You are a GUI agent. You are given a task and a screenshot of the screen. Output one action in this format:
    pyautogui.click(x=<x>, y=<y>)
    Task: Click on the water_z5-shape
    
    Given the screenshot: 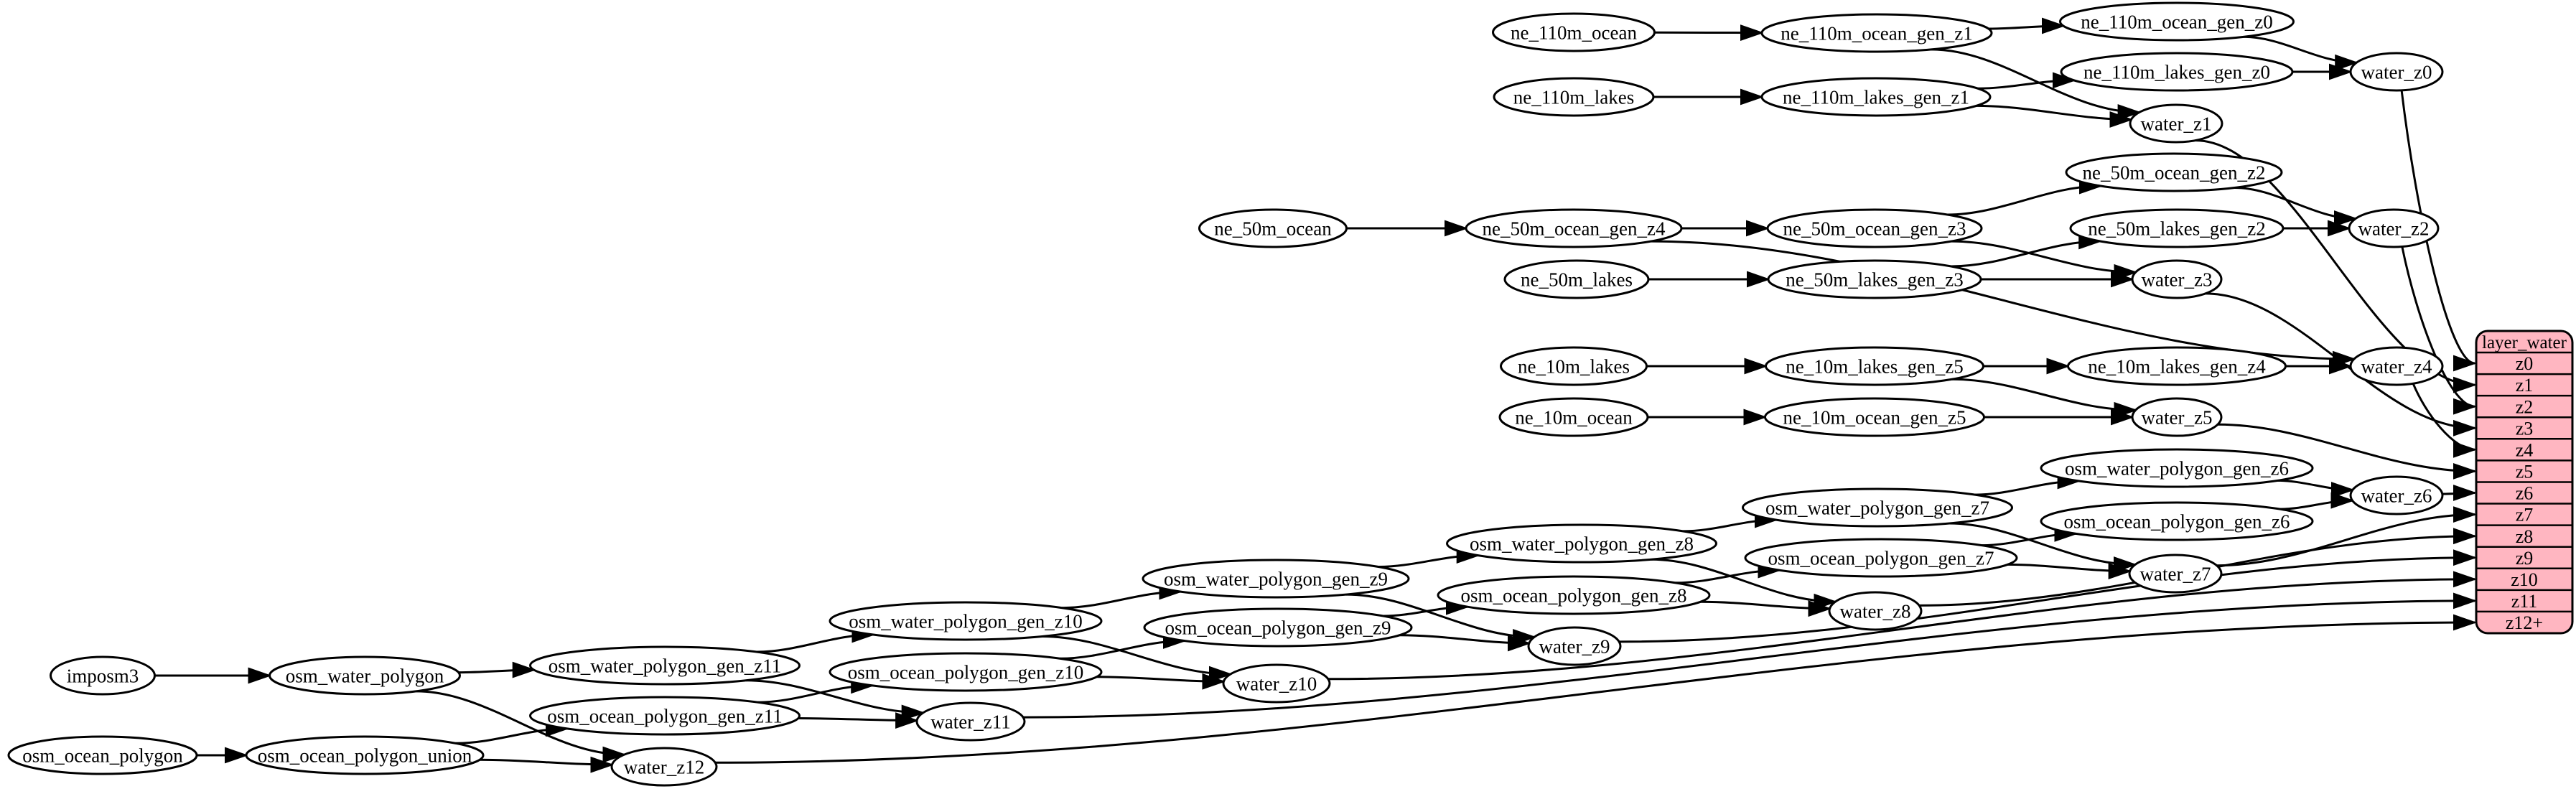 What is the action you would take?
    pyautogui.click(x=2177, y=417)
    